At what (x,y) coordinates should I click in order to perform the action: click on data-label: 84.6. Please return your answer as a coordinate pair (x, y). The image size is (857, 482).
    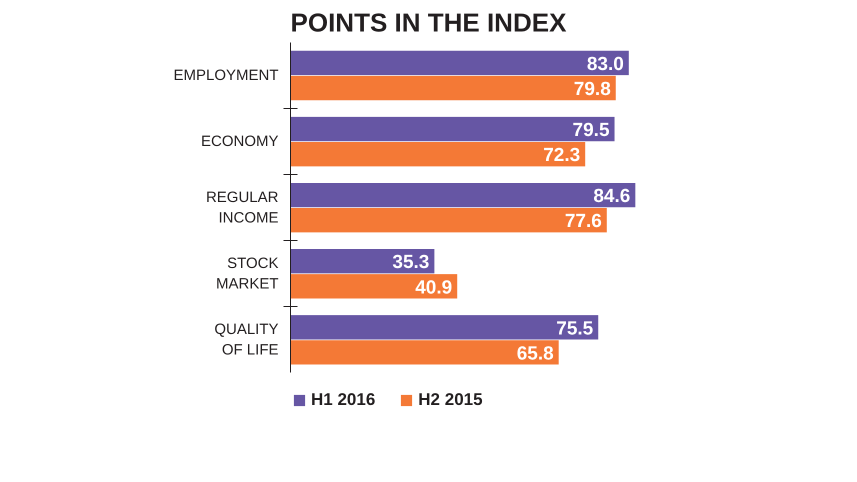
    Looking at the image, I should click on (611, 197).